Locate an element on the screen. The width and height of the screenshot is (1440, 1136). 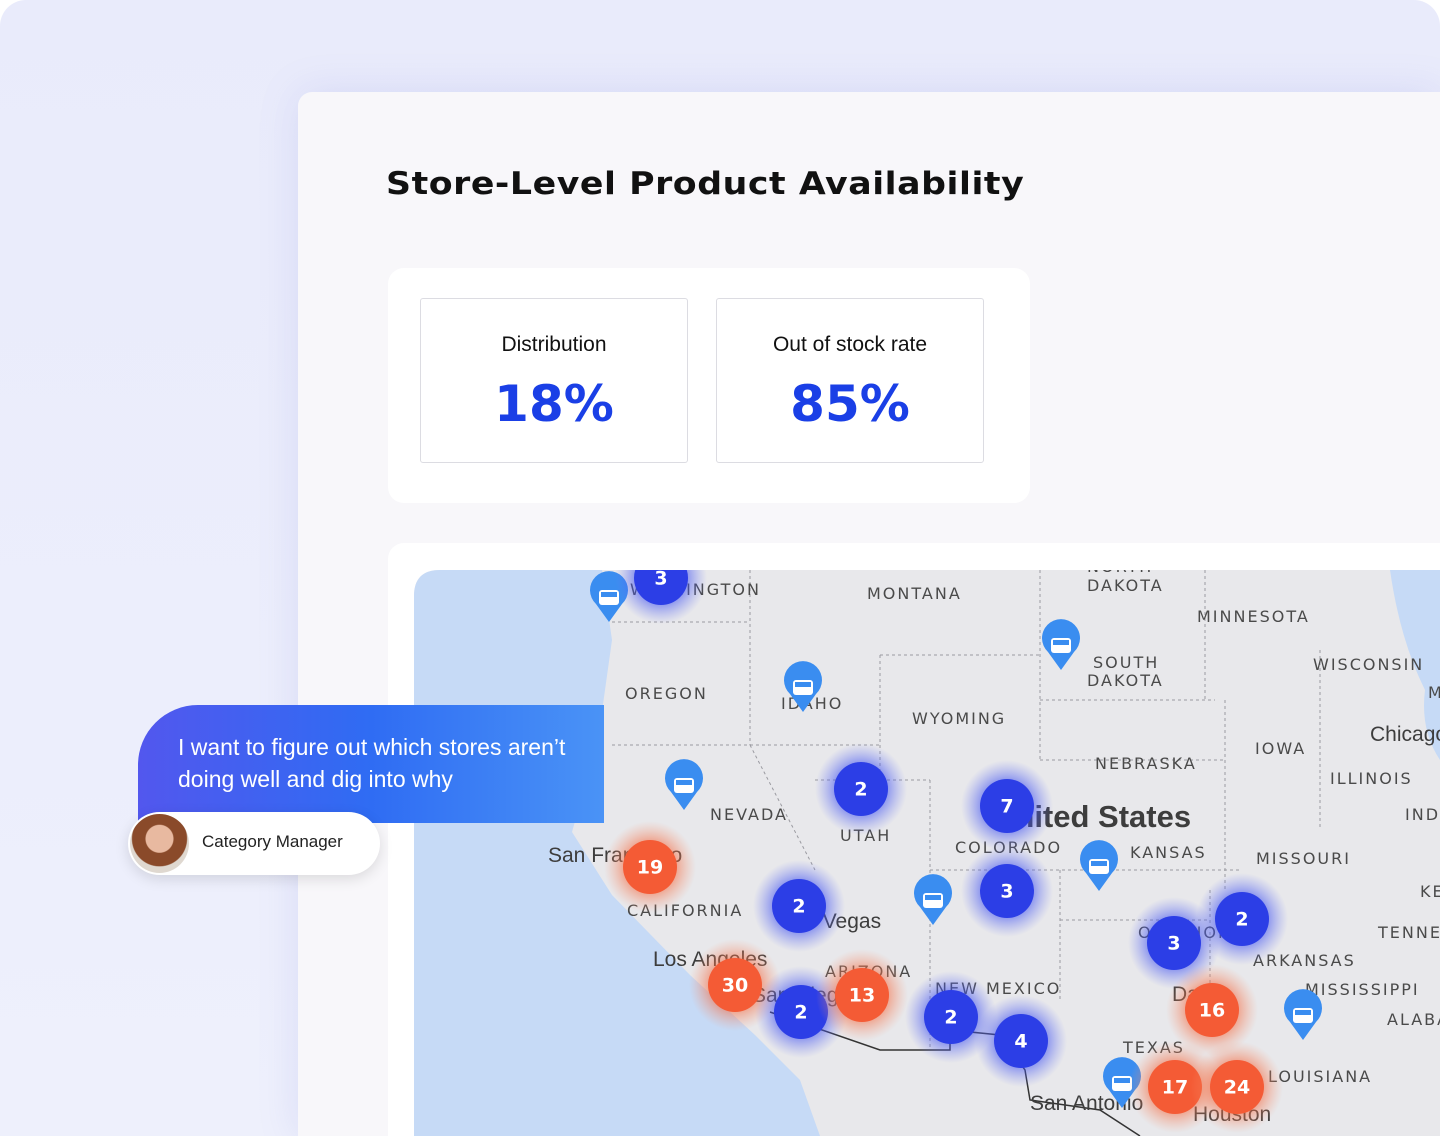
map-label: MICHIGAN is located at coordinates (1434, 692).